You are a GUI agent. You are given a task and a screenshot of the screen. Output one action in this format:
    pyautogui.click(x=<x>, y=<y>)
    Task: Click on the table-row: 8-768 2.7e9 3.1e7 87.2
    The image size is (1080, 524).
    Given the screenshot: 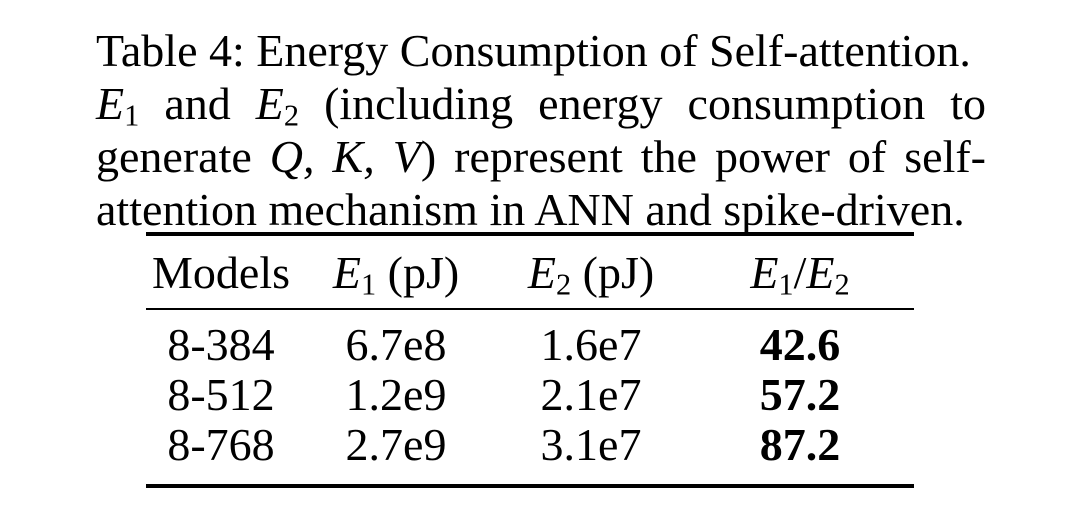 What is the action you would take?
    pyautogui.click(x=530, y=452)
    